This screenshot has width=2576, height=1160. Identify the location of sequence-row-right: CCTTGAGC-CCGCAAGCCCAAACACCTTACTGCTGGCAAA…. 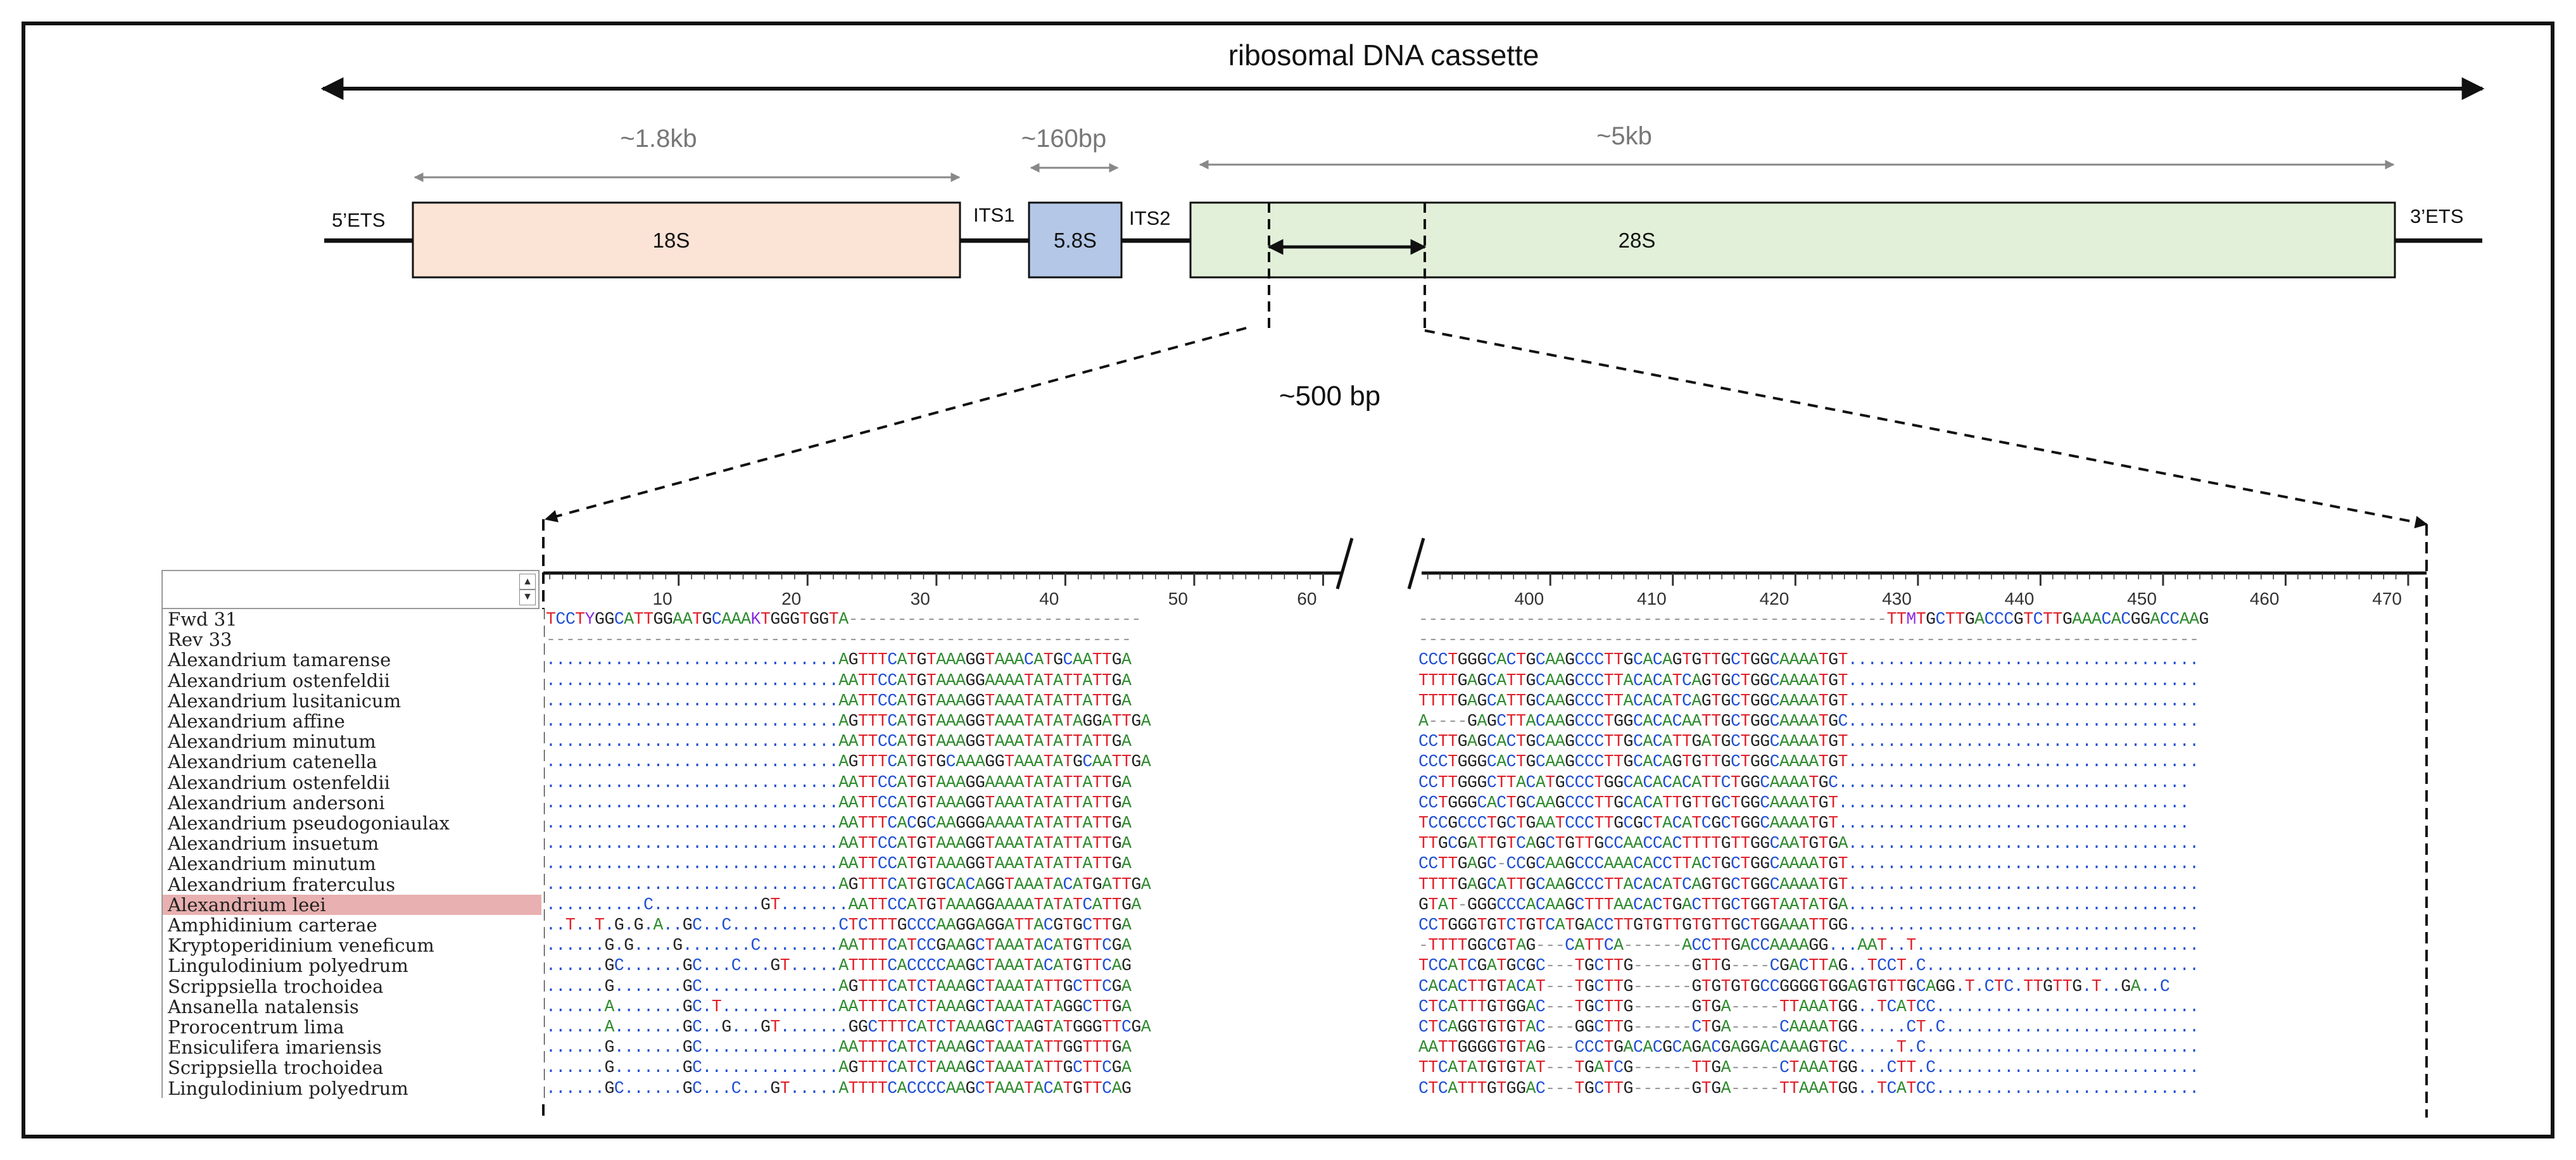
(1809, 864).